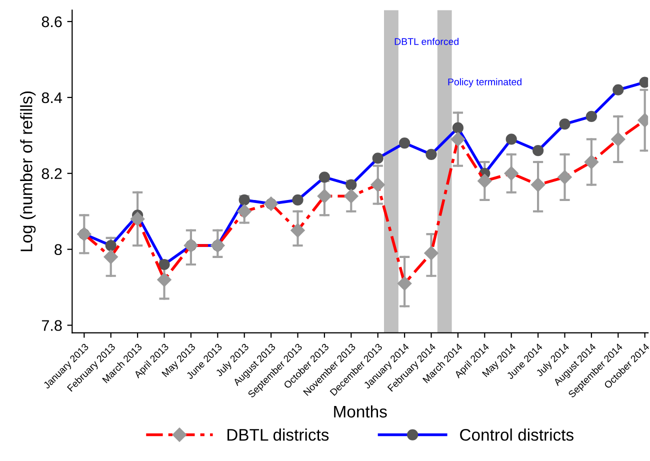 This screenshot has height=461, width=650. What do you see at coordinates (517, 434) in the screenshot?
I see `legend-label: Control districts` at bounding box center [517, 434].